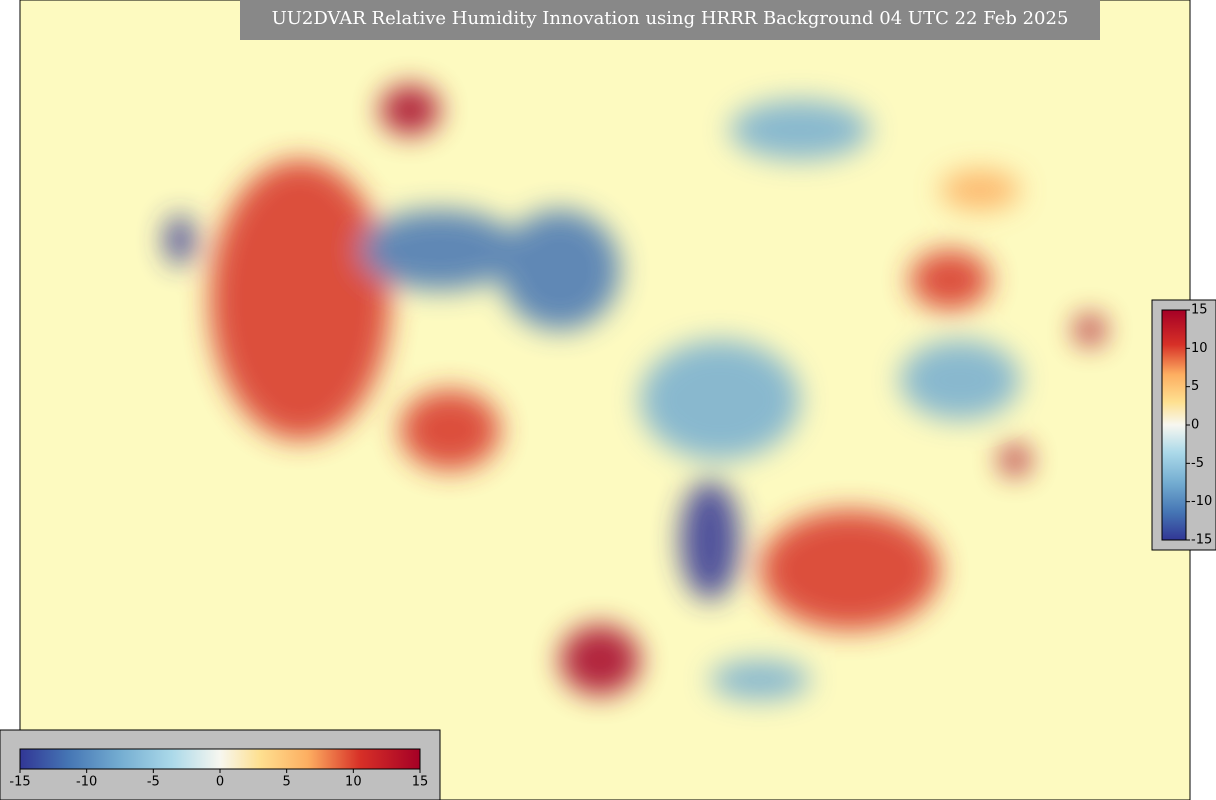 The width and height of the screenshot is (1216, 800). I want to click on title-background, so click(670, 20).